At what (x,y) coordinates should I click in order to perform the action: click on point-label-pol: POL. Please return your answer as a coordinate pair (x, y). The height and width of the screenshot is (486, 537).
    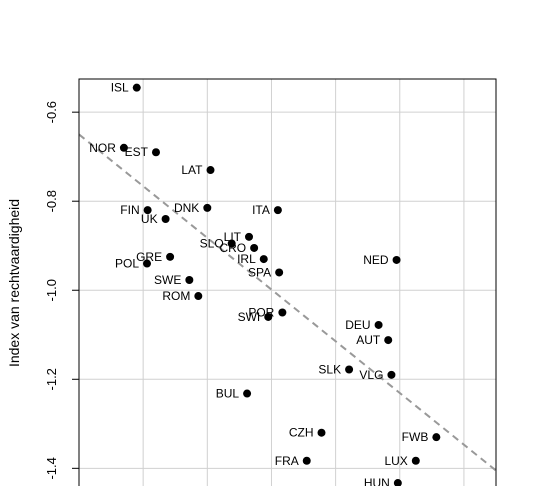
    Looking at the image, I should click on (127, 264).